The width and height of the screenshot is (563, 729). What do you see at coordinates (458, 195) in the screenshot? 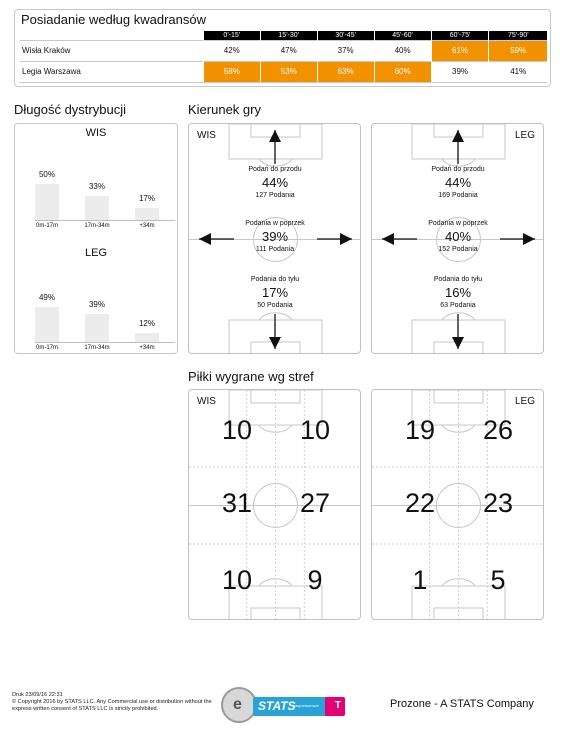
I see `direction-count: 169 Podania` at bounding box center [458, 195].